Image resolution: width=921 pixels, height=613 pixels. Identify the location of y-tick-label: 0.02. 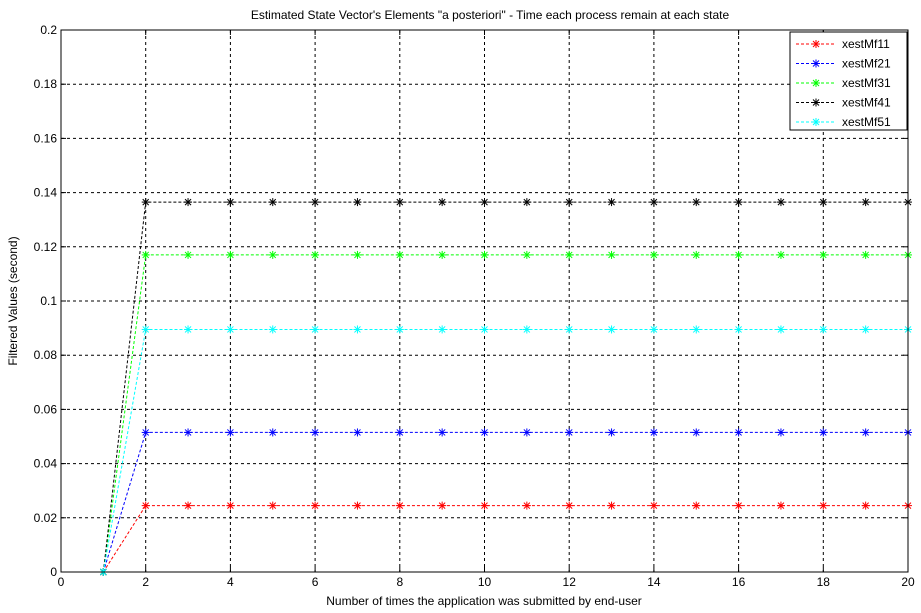
(46, 518).